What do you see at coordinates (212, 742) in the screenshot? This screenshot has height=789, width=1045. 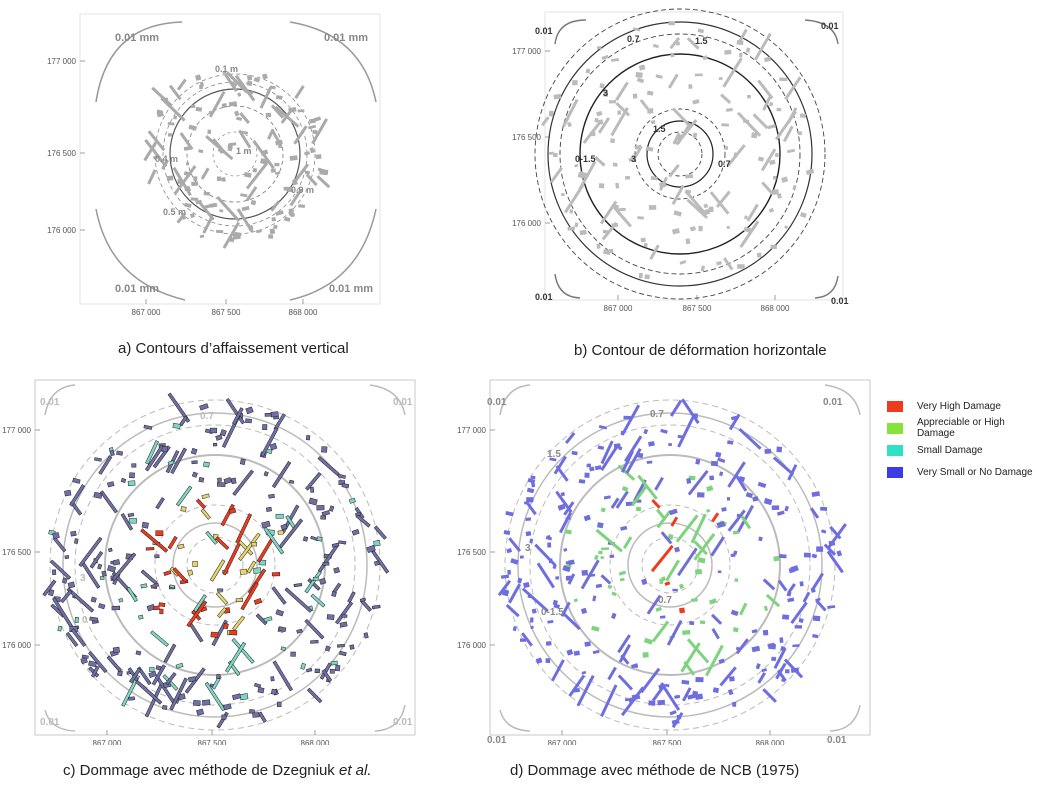 I see `x-tick-label: 867 500` at bounding box center [212, 742].